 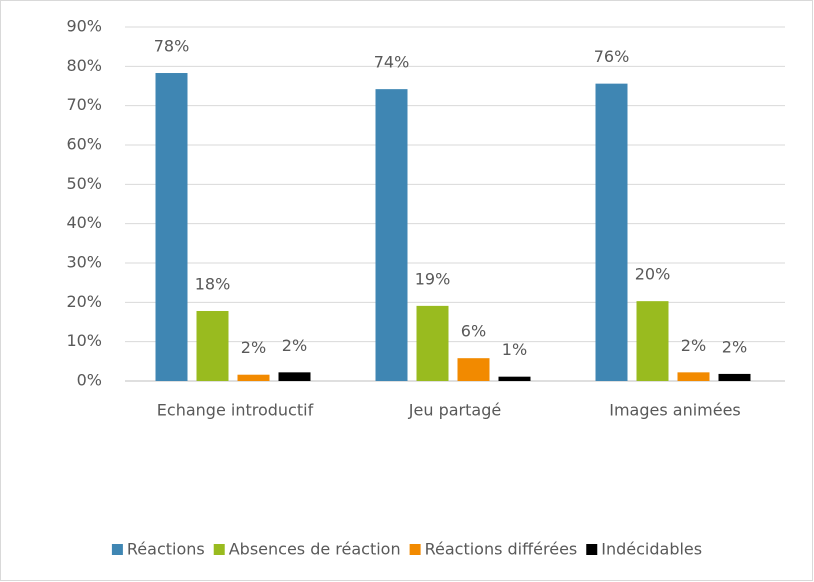 What do you see at coordinates (315, 549) in the screenshot?
I see `legend-label: Absences de réaction` at bounding box center [315, 549].